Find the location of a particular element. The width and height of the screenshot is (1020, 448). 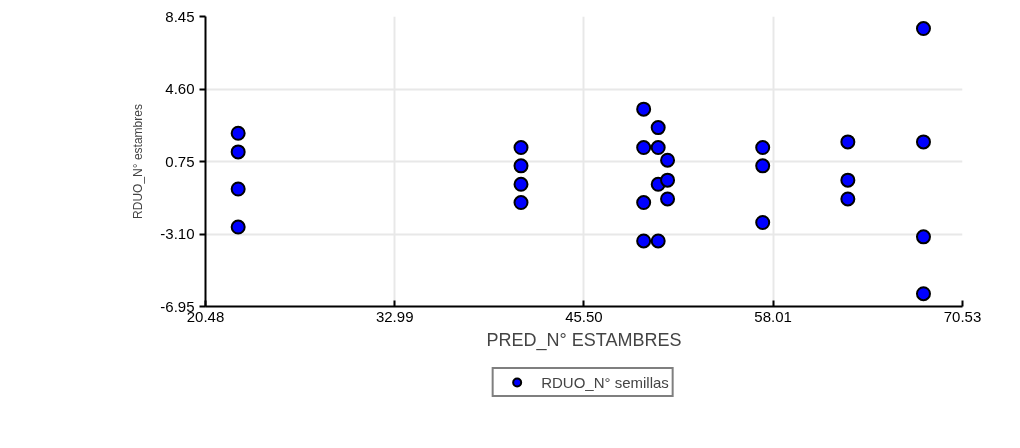

x-tick-label: 58.01 is located at coordinates (773, 316).